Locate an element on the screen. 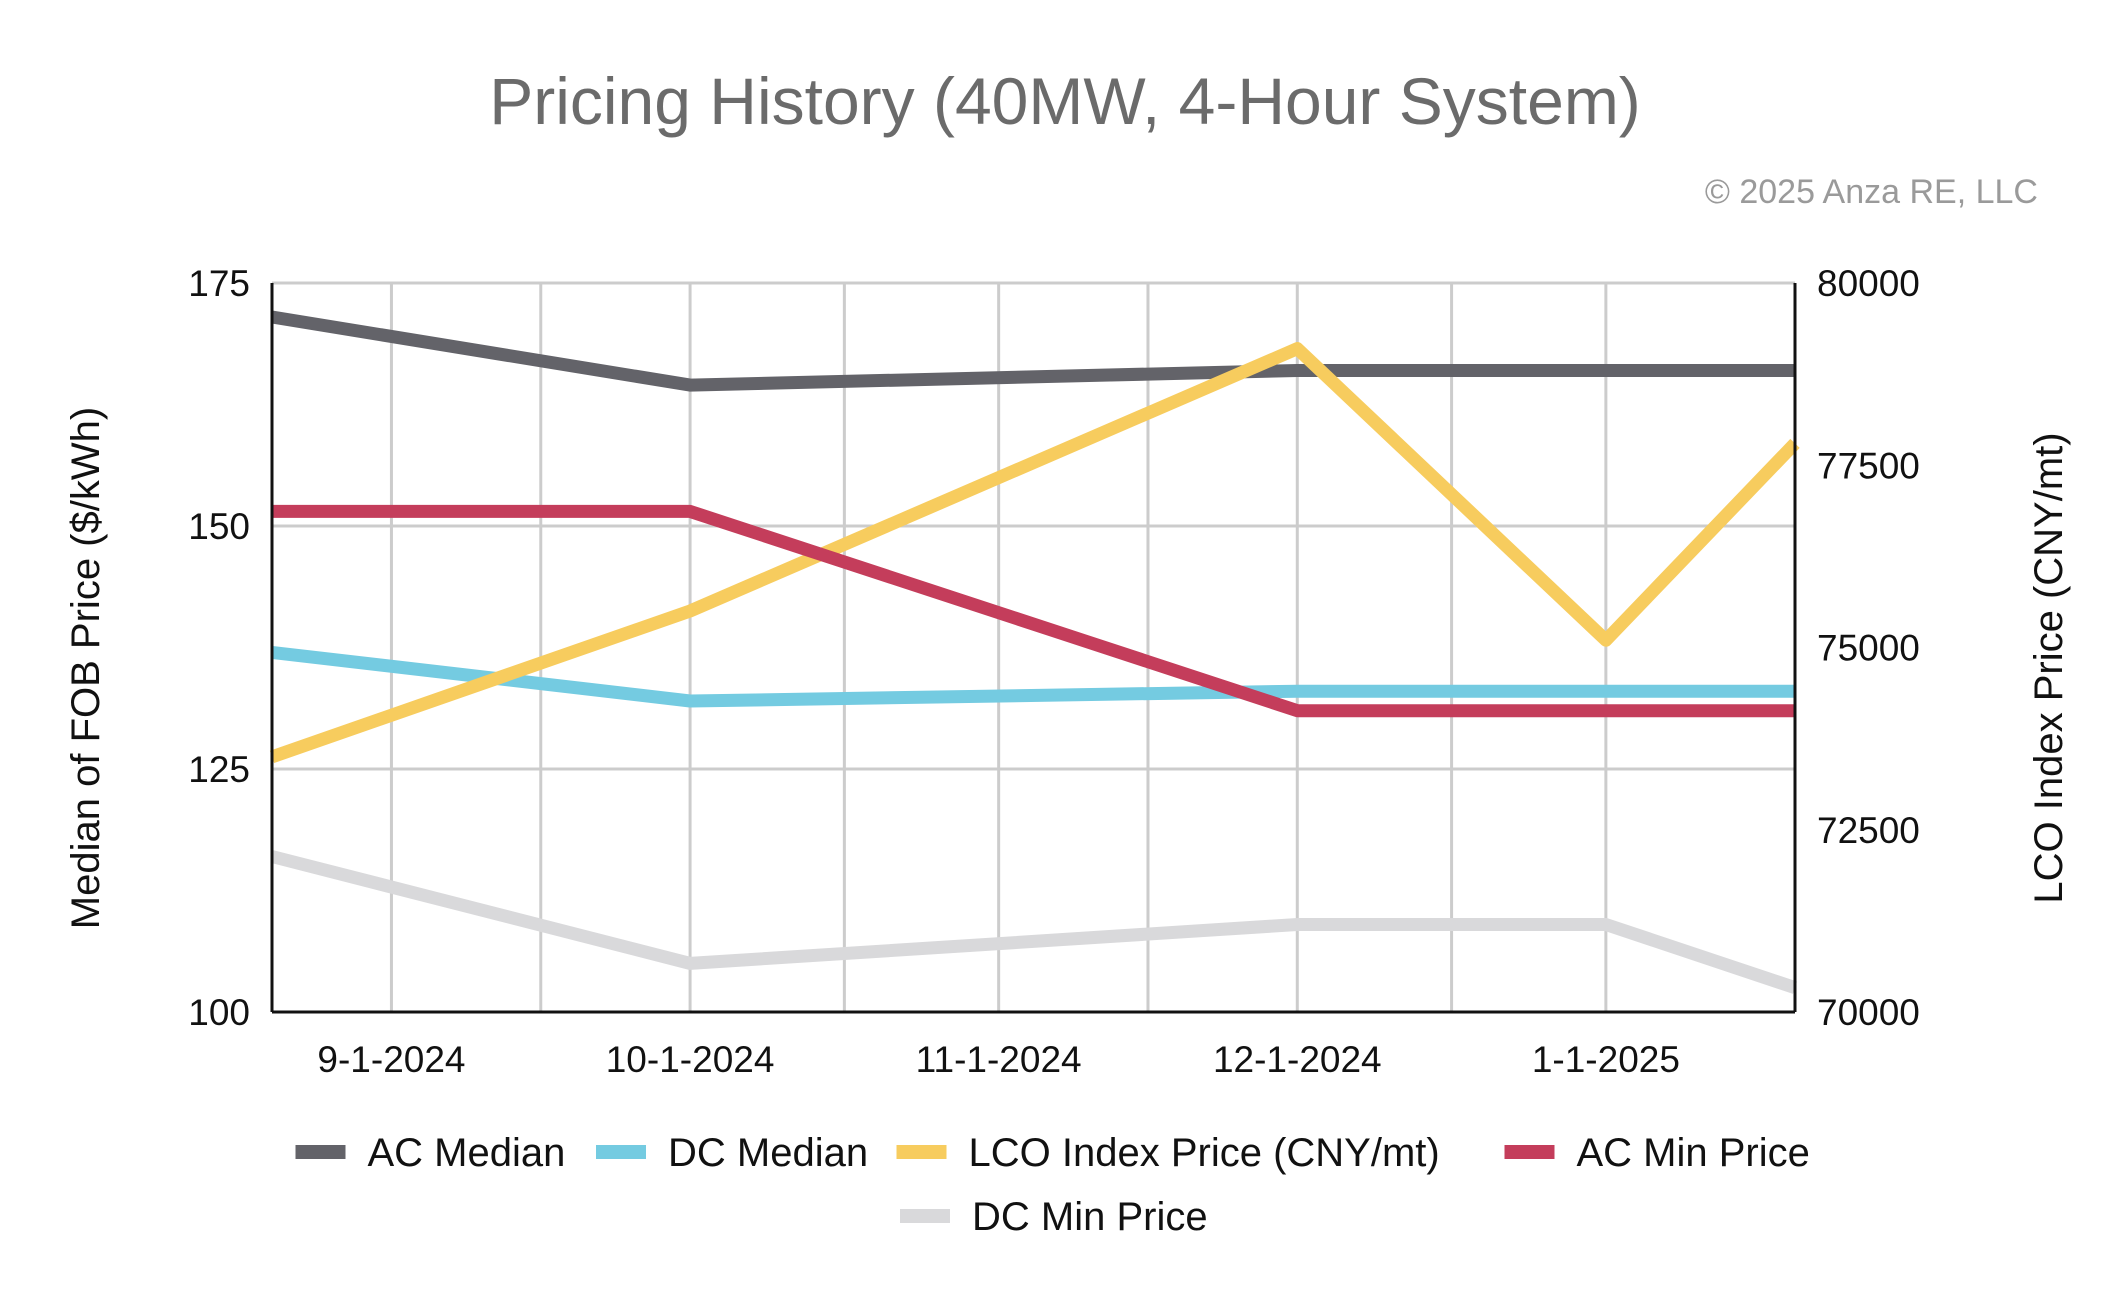 This screenshot has height=1302, width=2118. series-line-dc-min-price is located at coordinates (1034, 922).